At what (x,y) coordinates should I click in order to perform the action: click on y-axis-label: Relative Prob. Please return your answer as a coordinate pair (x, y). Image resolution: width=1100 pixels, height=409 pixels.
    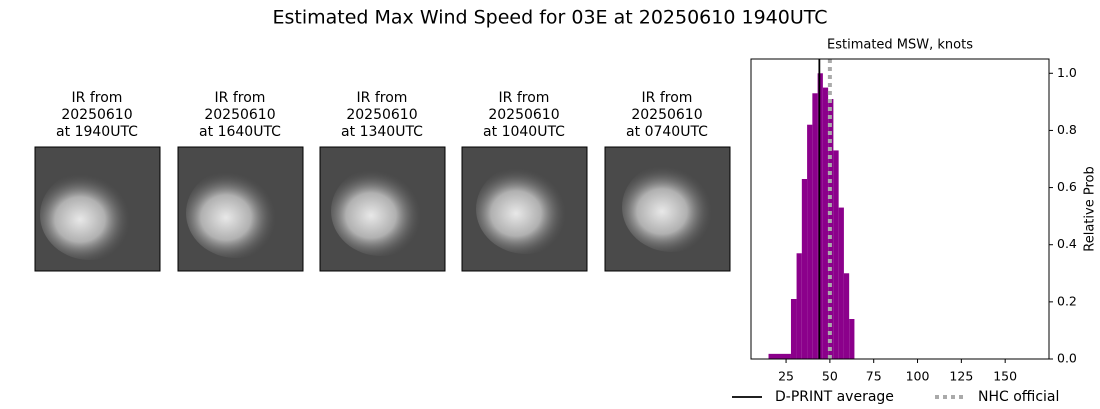
    Looking at the image, I should click on (1090, 208).